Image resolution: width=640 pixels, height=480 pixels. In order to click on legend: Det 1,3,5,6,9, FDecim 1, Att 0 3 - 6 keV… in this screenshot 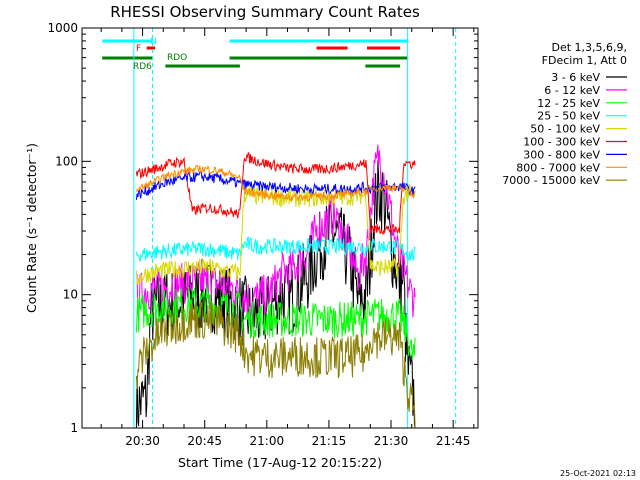, I will do `click(564, 114)`.